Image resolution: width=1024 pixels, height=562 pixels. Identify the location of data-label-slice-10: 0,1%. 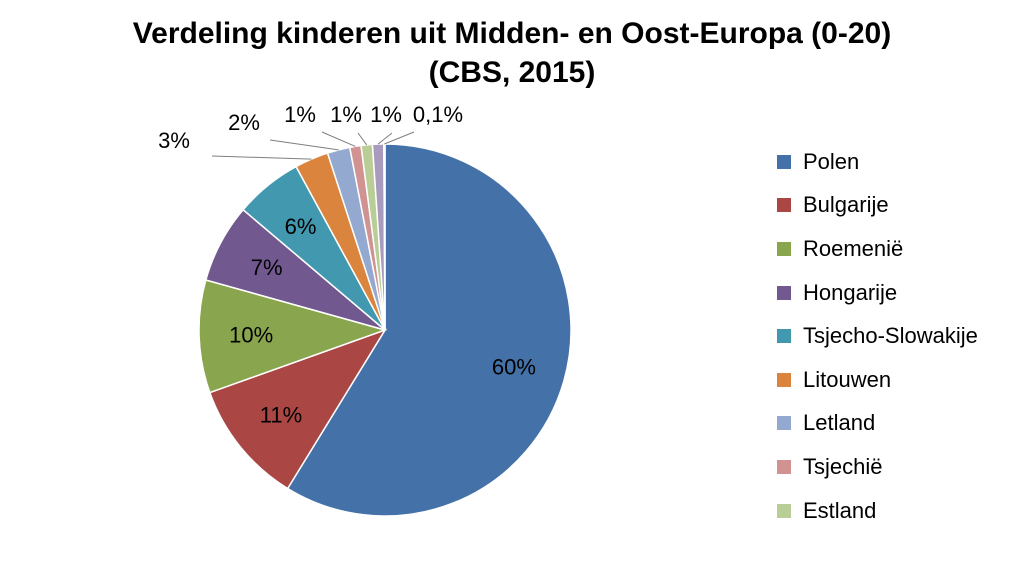
(438, 114).